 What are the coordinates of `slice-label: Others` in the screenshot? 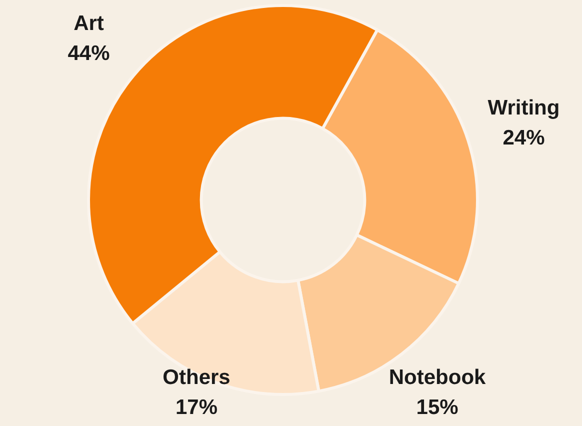 It's located at (196, 377).